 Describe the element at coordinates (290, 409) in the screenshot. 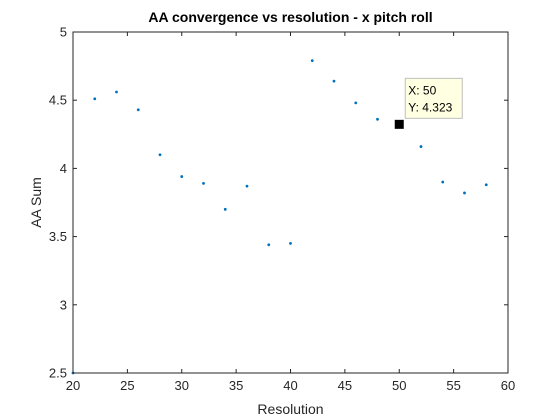

I see `x-axis-title: Resolution` at that location.